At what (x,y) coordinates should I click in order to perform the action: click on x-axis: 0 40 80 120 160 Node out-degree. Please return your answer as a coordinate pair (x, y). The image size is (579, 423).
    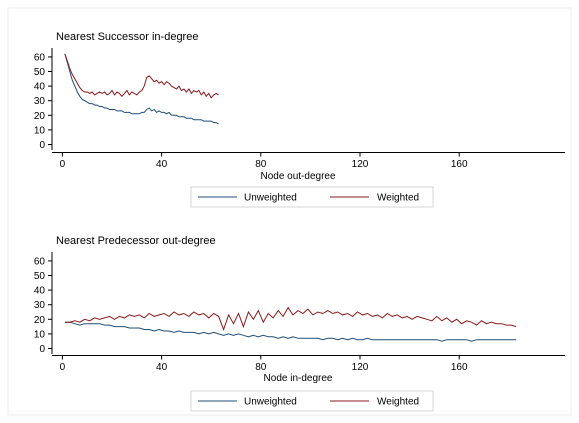
    Looking at the image, I should click on (308, 167).